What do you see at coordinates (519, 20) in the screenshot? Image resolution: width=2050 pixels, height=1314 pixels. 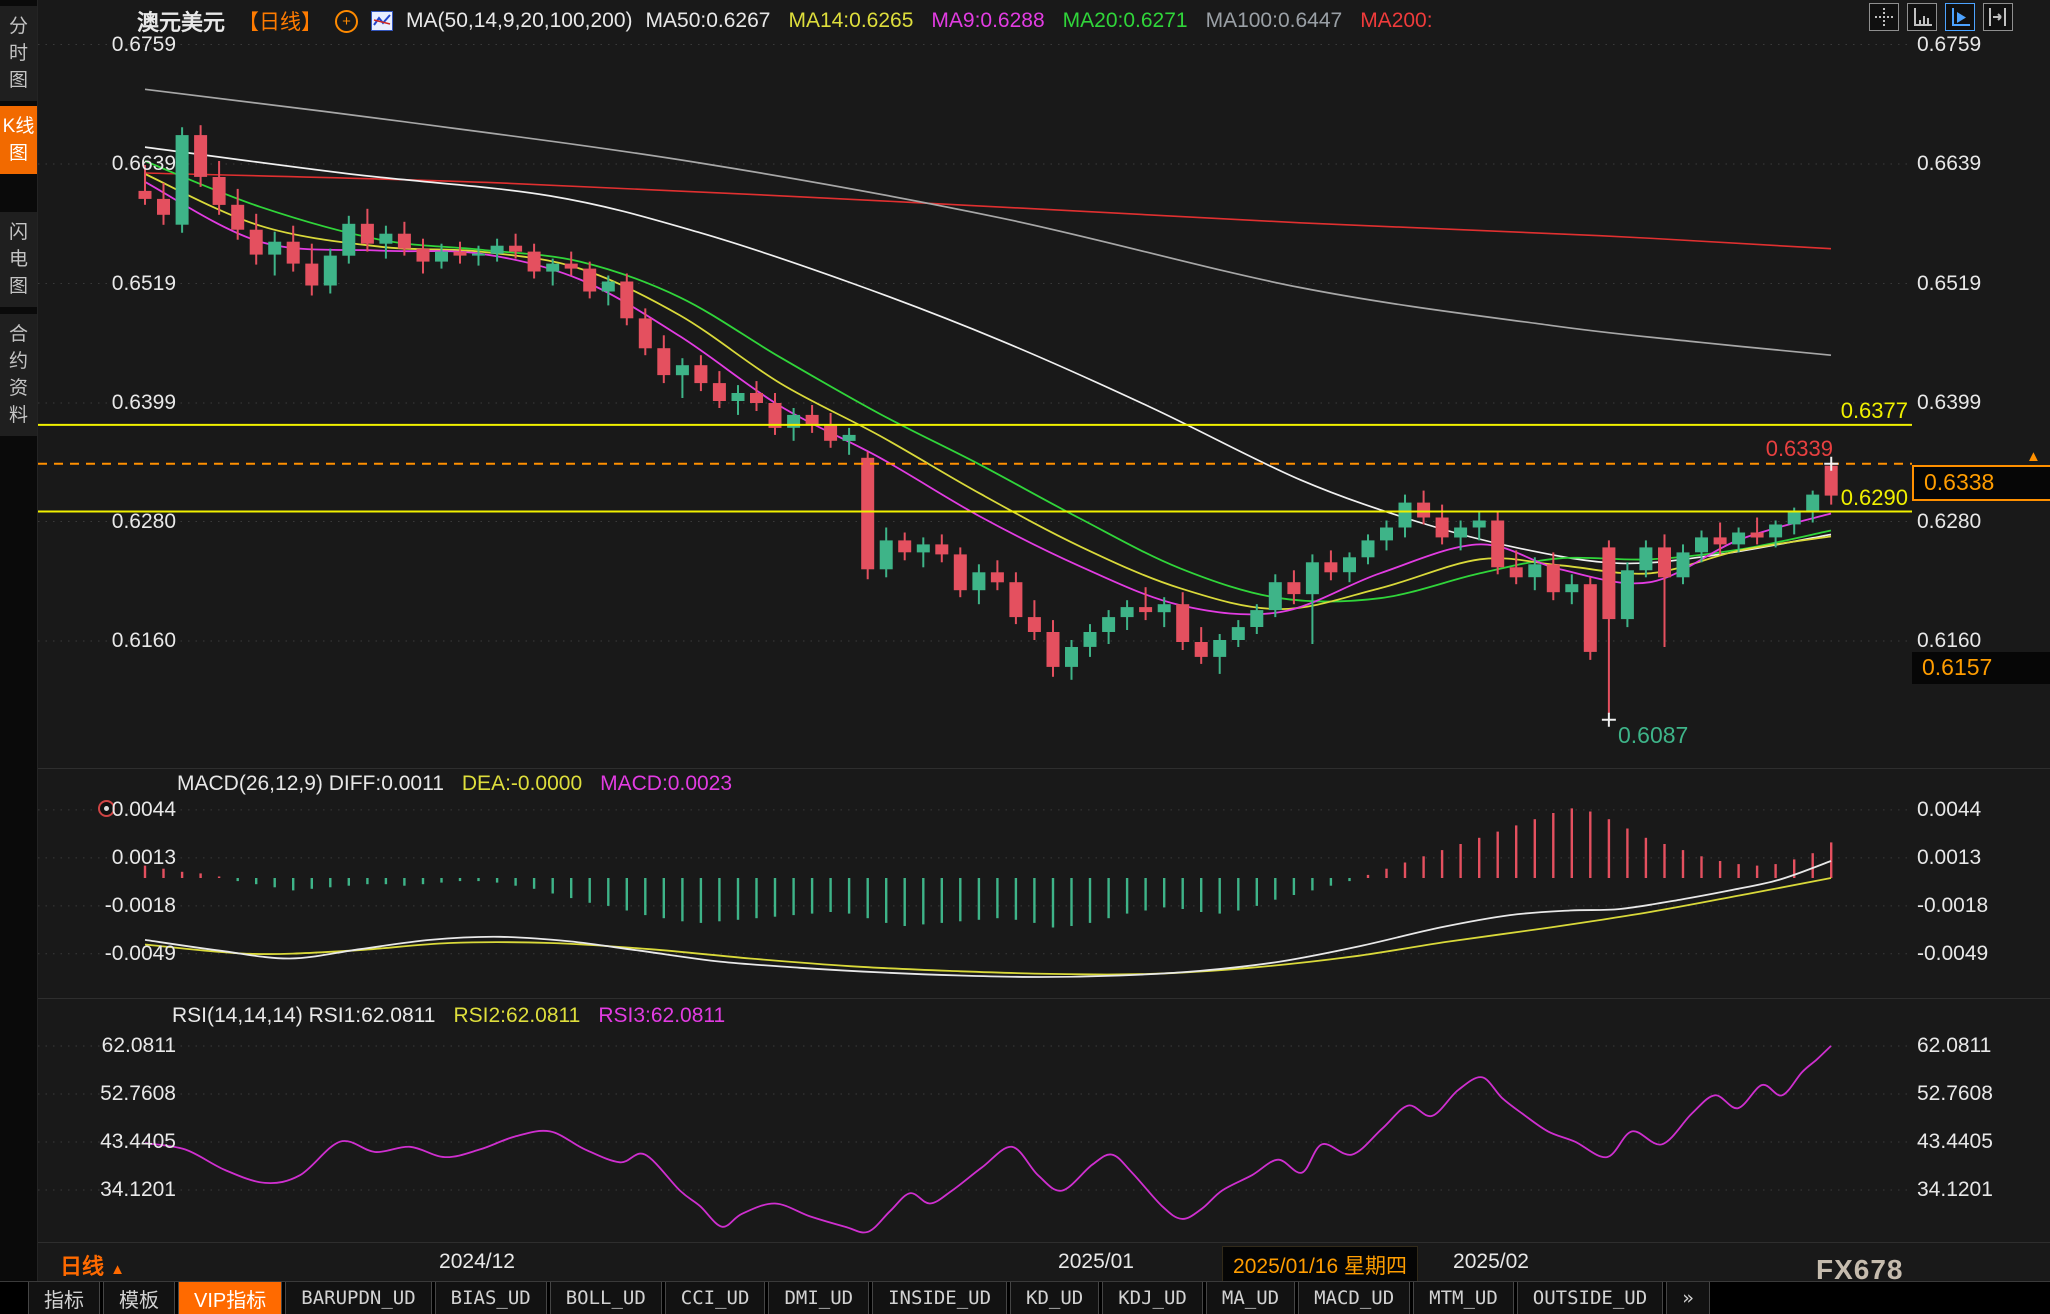 I see `ma-settings-label: MA(50,14,9,20,100,200)` at bounding box center [519, 20].